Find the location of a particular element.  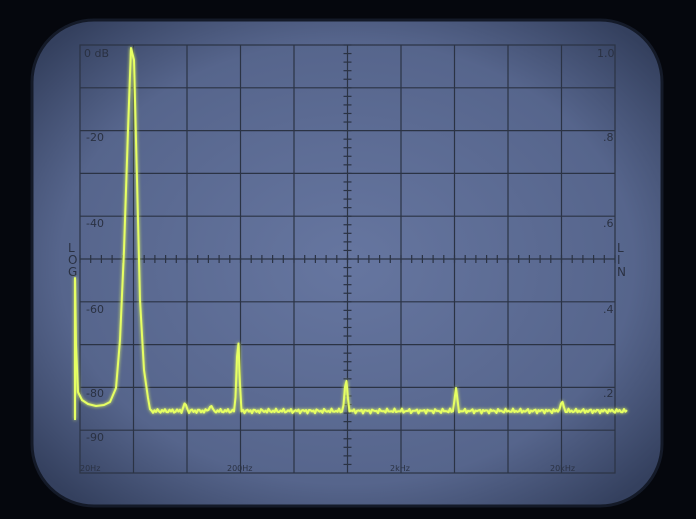

db-label-60: -60 is located at coordinates (95, 309).